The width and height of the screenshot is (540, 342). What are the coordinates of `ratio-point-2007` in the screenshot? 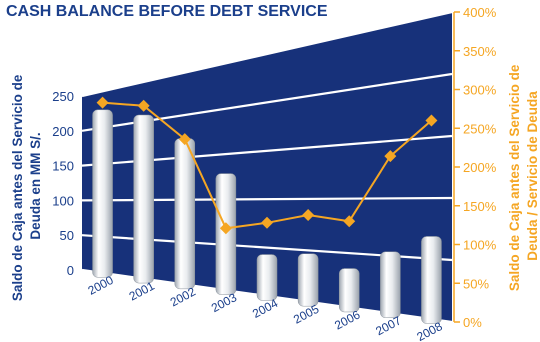 It's located at (390, 156).